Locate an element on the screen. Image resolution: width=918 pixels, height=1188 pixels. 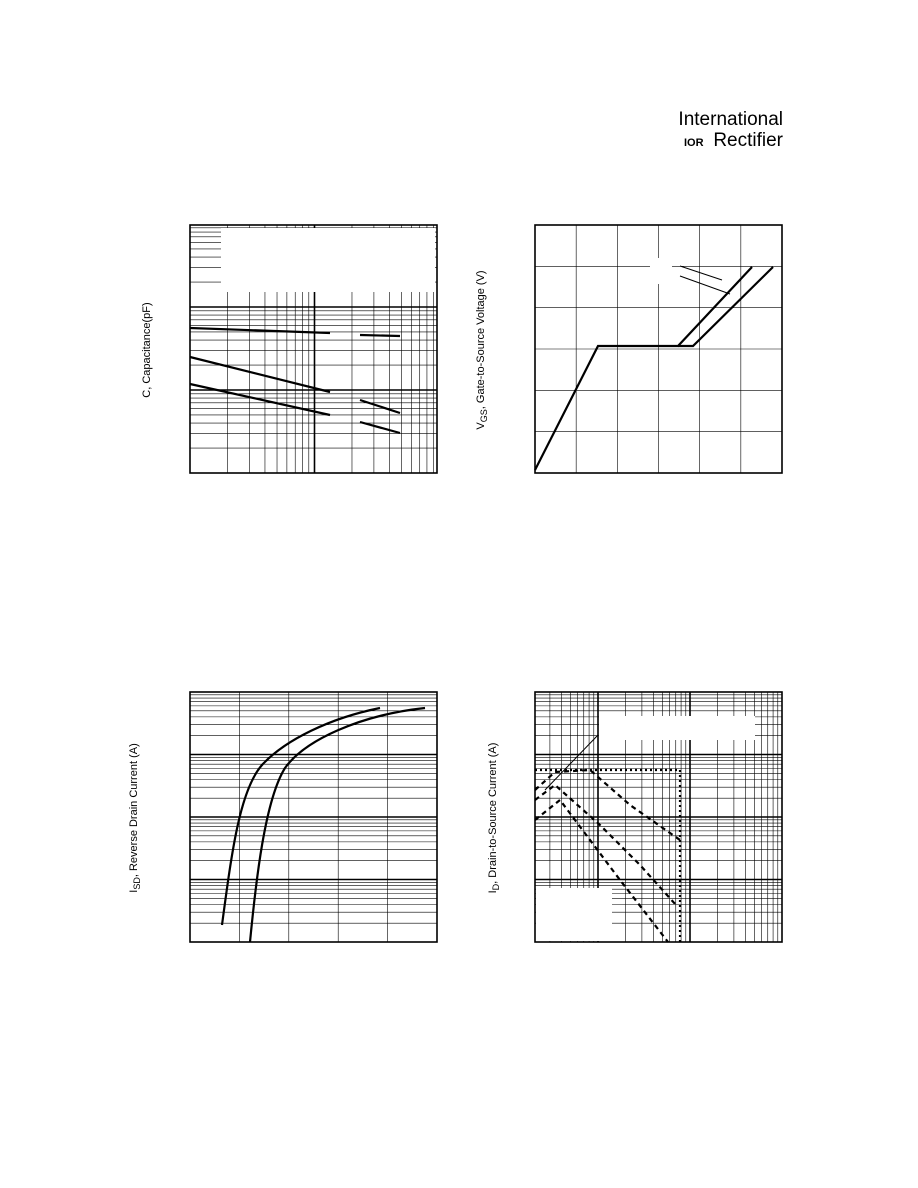
diode-curves is located at coordinates (323, 824).